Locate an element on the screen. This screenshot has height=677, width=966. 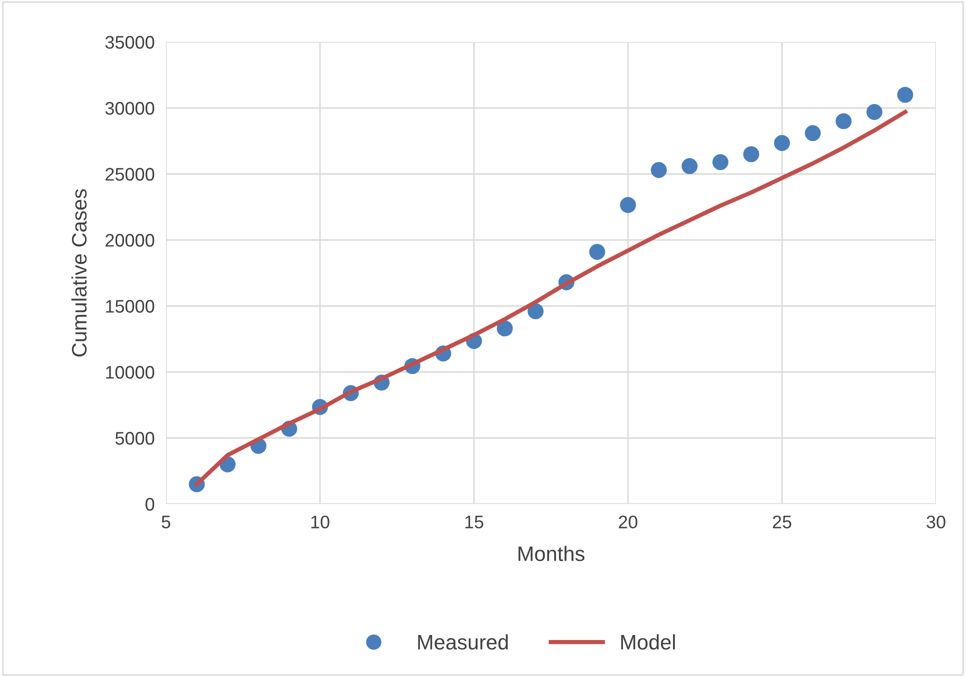
y-tick-label: 0 is located at coordinates (150, 504).